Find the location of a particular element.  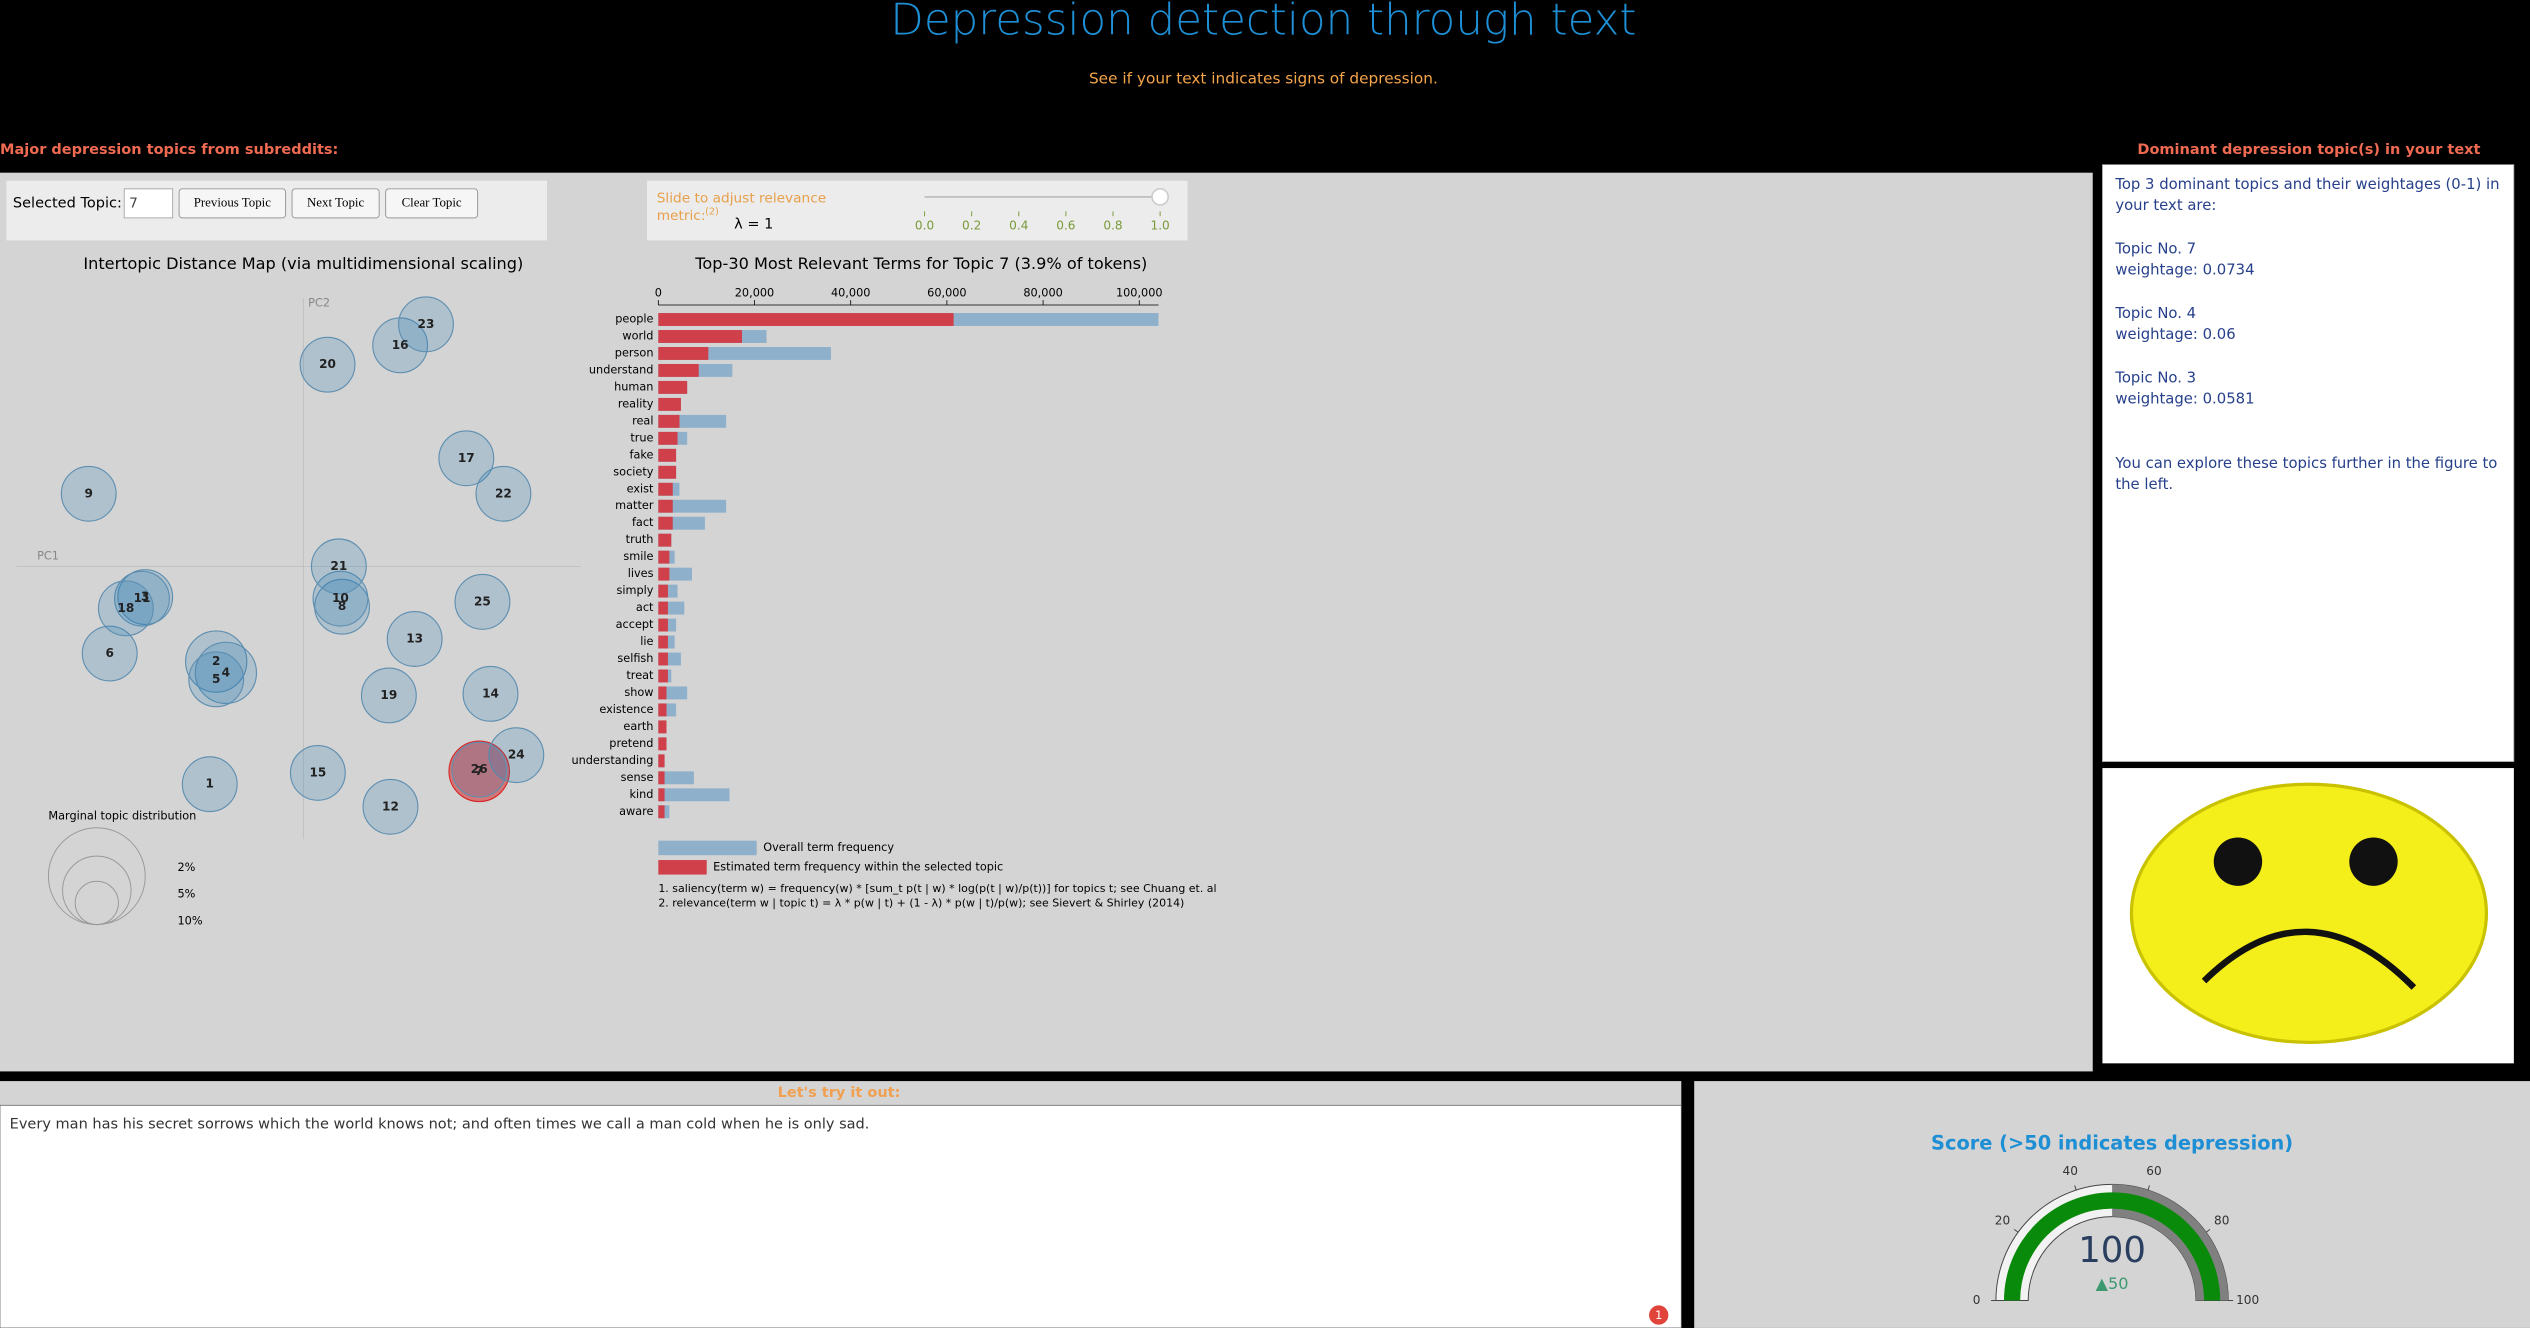

paragraph: Topic No. 7 weightage: 0.0734 is located at coordinates (2308, 260).